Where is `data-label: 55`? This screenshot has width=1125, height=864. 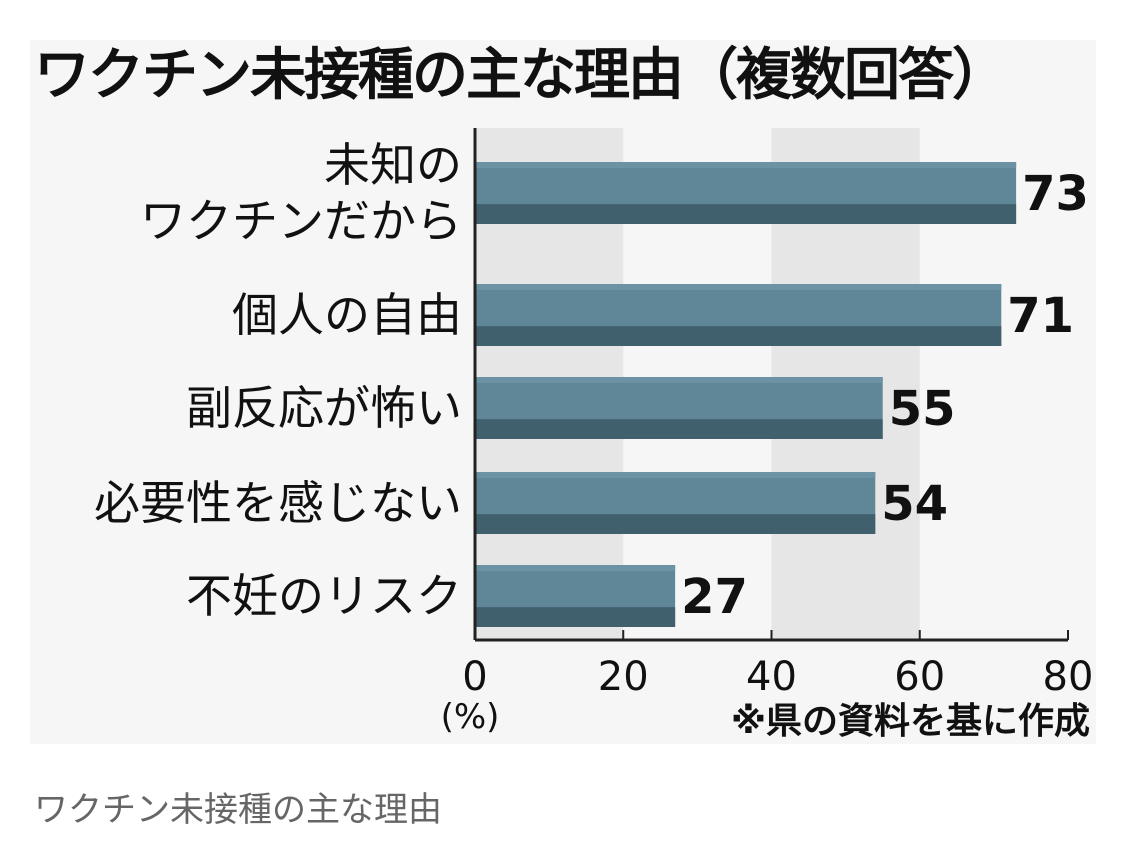
data-label: 55 is located at coordinates (922, 409).